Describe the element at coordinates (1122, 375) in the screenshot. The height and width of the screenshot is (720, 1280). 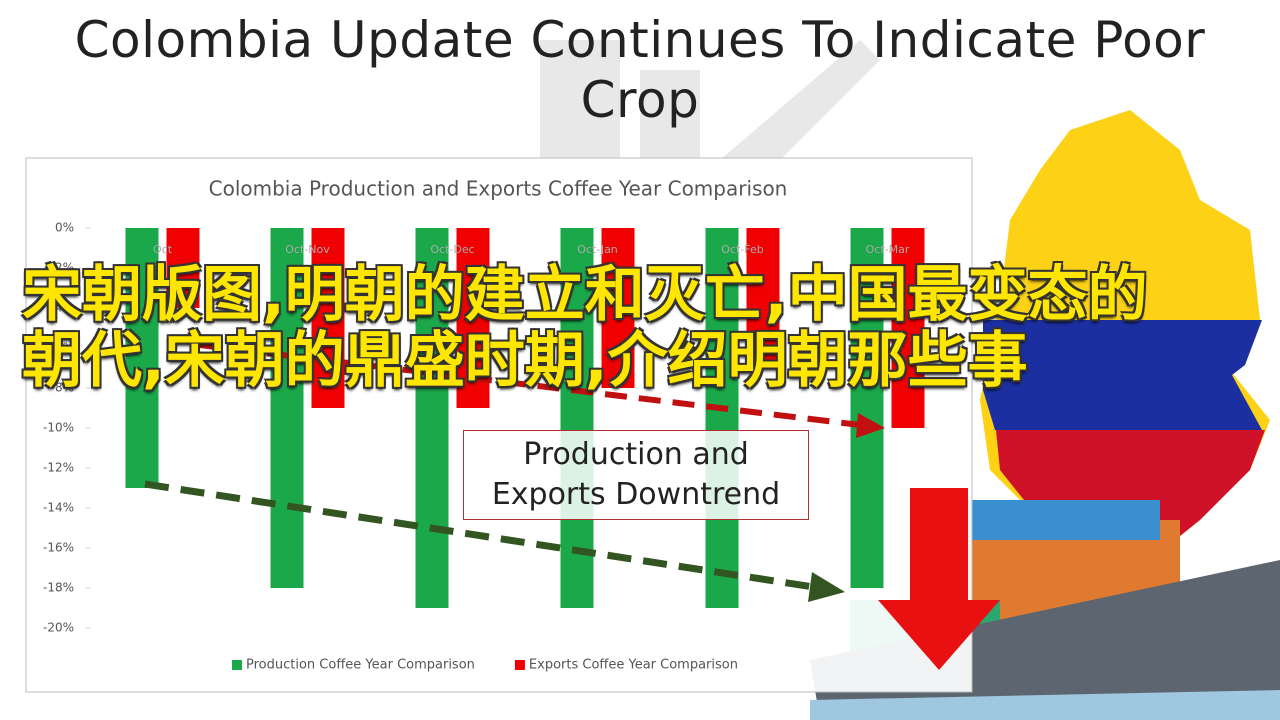
I see `map-blue` at that location.